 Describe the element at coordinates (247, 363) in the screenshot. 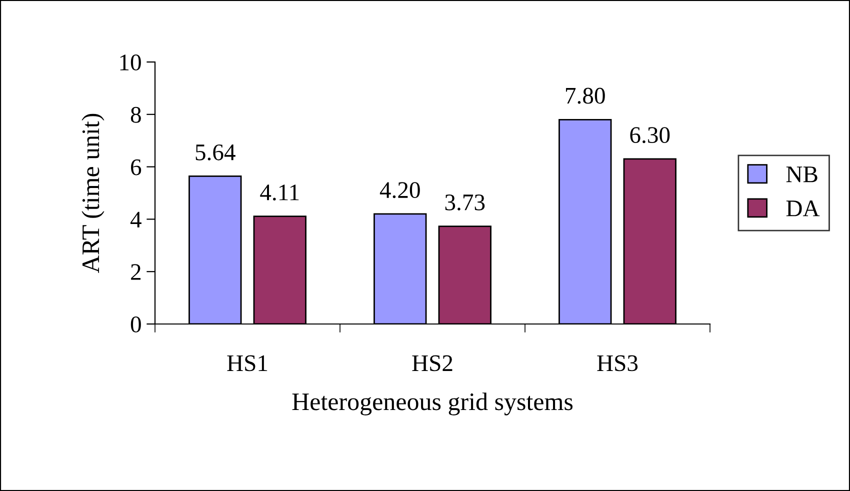

I see `x-tick-label: HS1` at that location.